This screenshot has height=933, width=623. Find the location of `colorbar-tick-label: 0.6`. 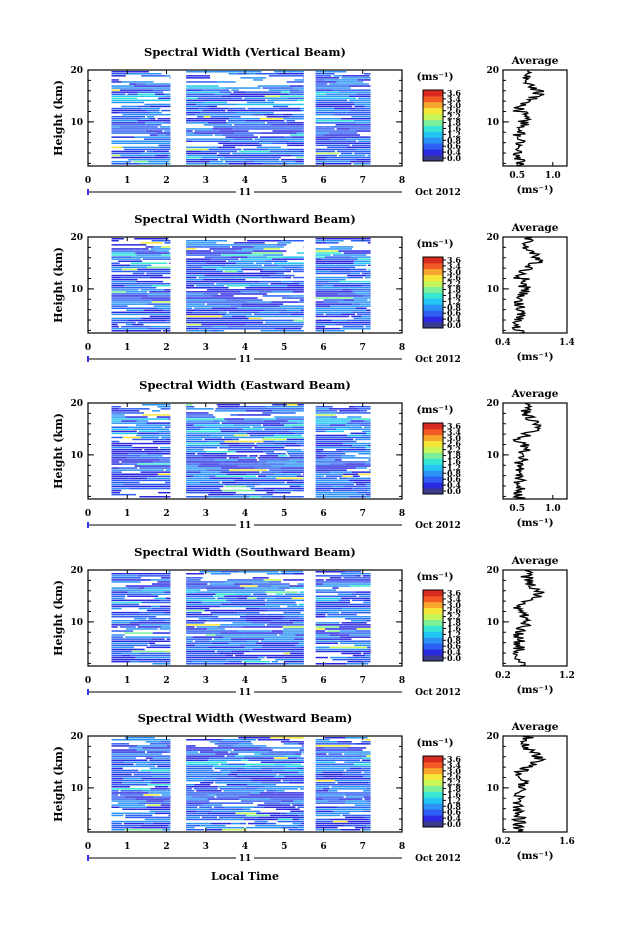

colorbar-tick-label: 0.6 is located at coordinates (454, 479).